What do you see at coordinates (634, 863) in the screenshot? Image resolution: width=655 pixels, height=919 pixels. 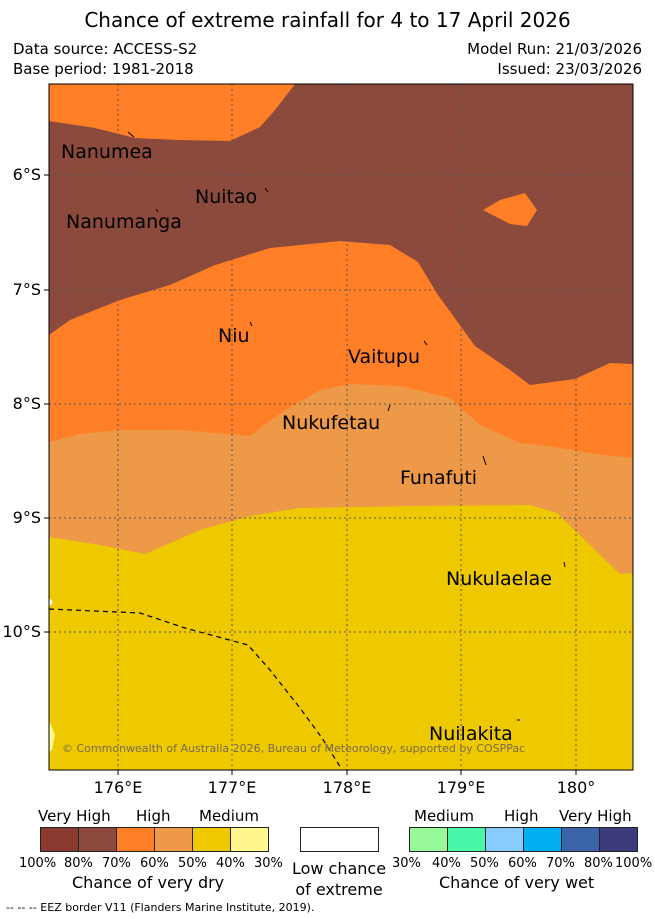 I see `wet-percent: 100%` at bounding box center [634, 863].